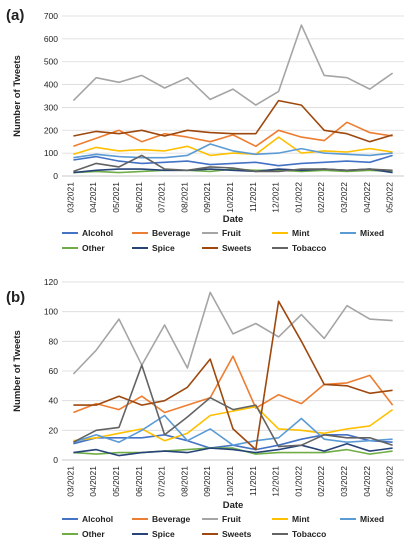  Describe the element at coordinates (233, 160) in the screenshot. I see `series-line-alcohol` at that location.